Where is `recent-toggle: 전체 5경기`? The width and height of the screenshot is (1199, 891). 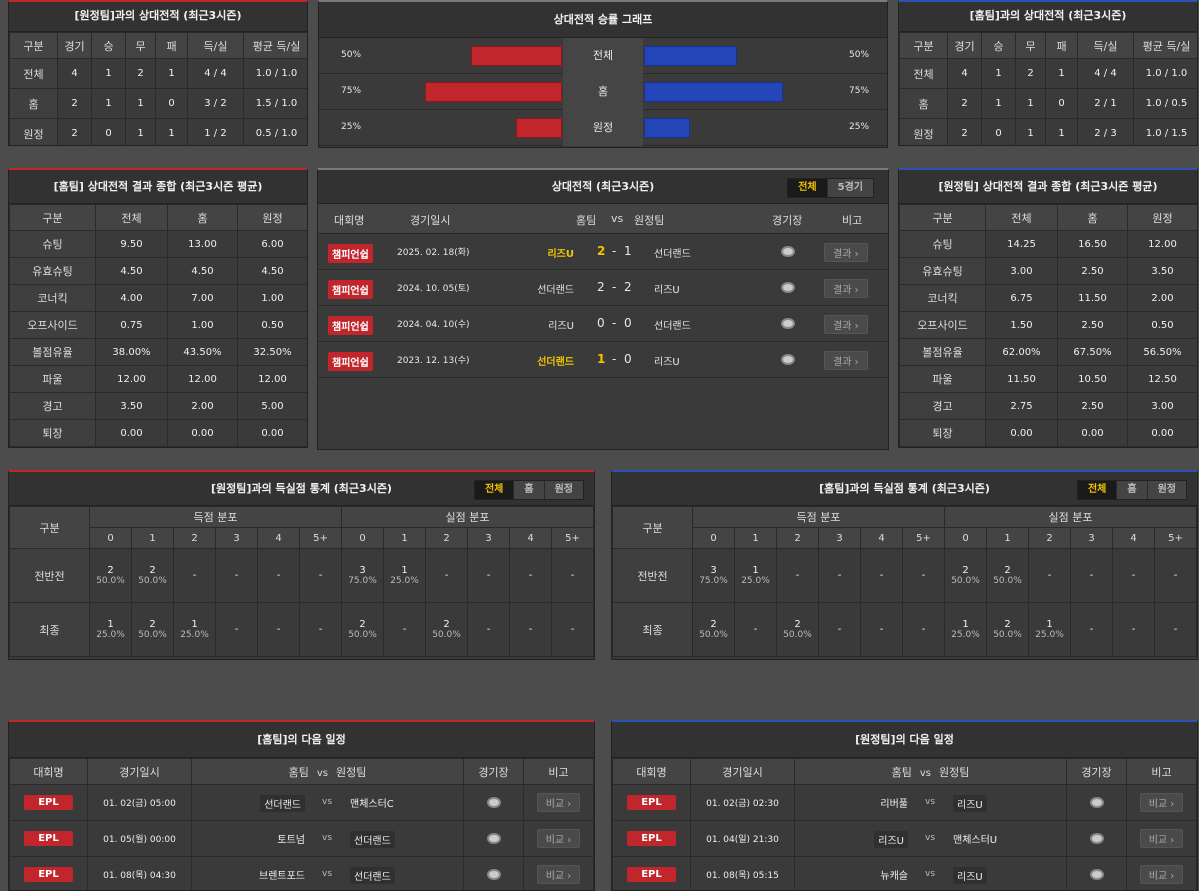
recent-toggle: 전체 5경기 is located at coordinates (830, 188).